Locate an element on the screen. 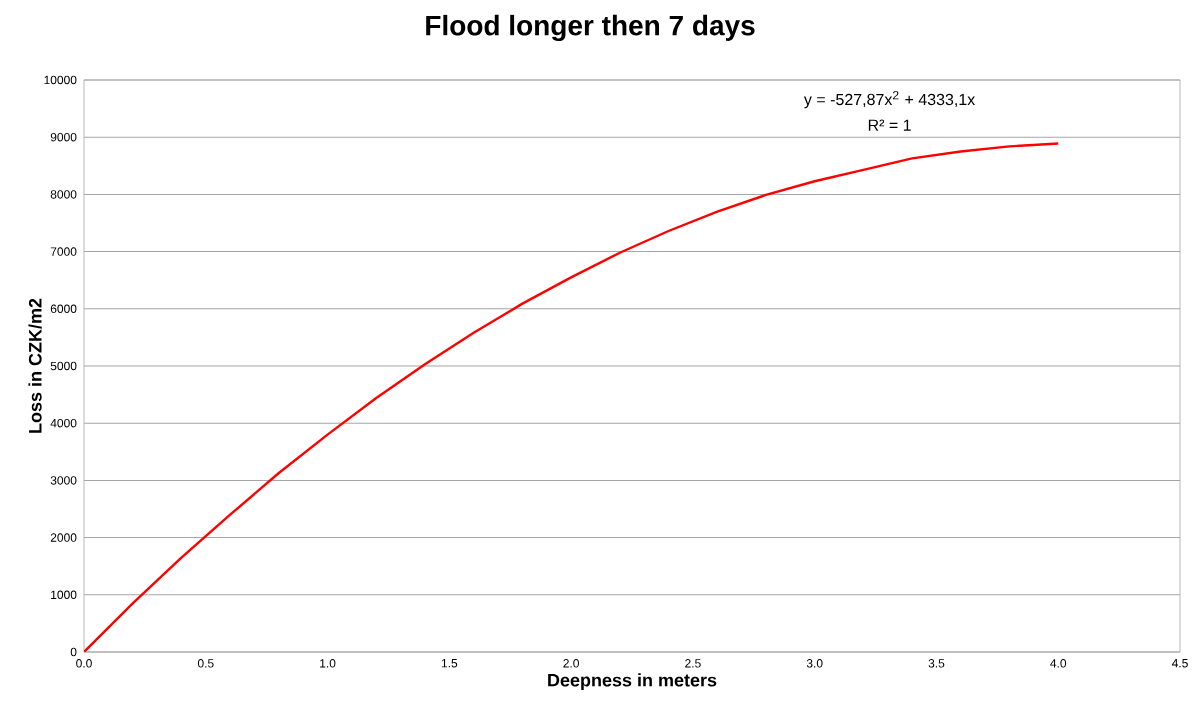 Image resolution: width=1202 pixels, height=722 pixels. x-tick-label: 0.5 is located at coordinates (205, 663).